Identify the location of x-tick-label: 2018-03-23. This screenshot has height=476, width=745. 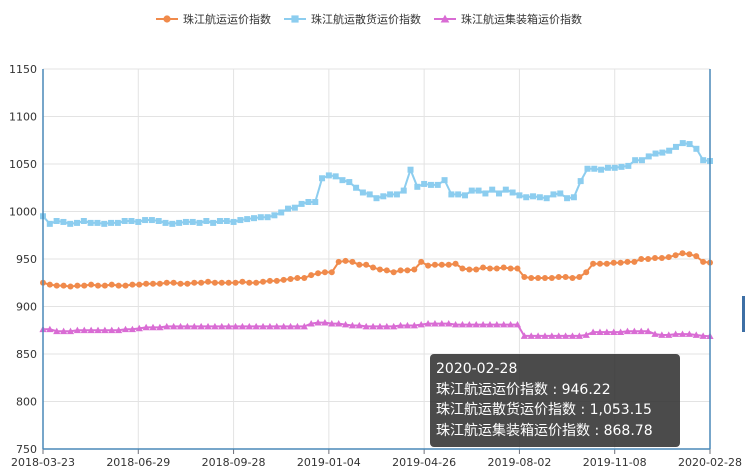
(43, 462).